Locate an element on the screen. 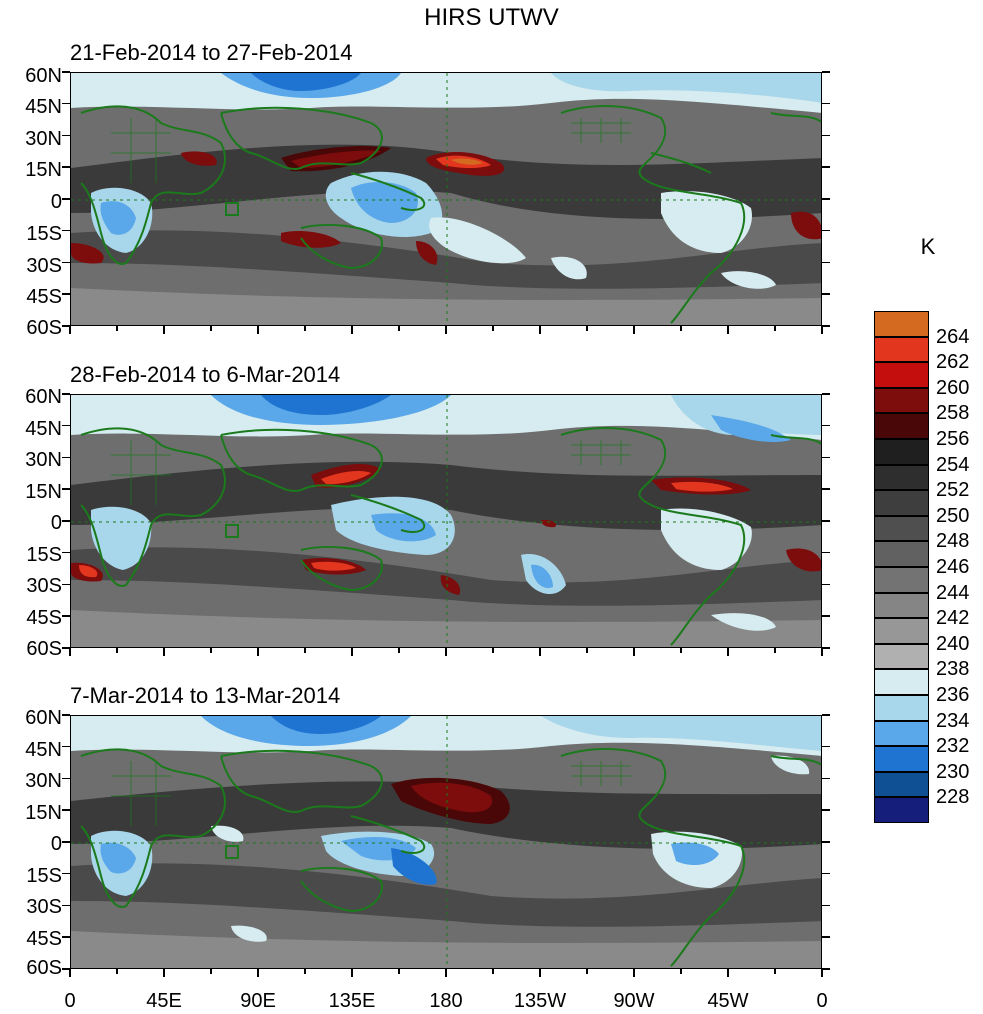 The image size is (983, 1014). lon-label: 0 is located at coordinates (70, 1001).